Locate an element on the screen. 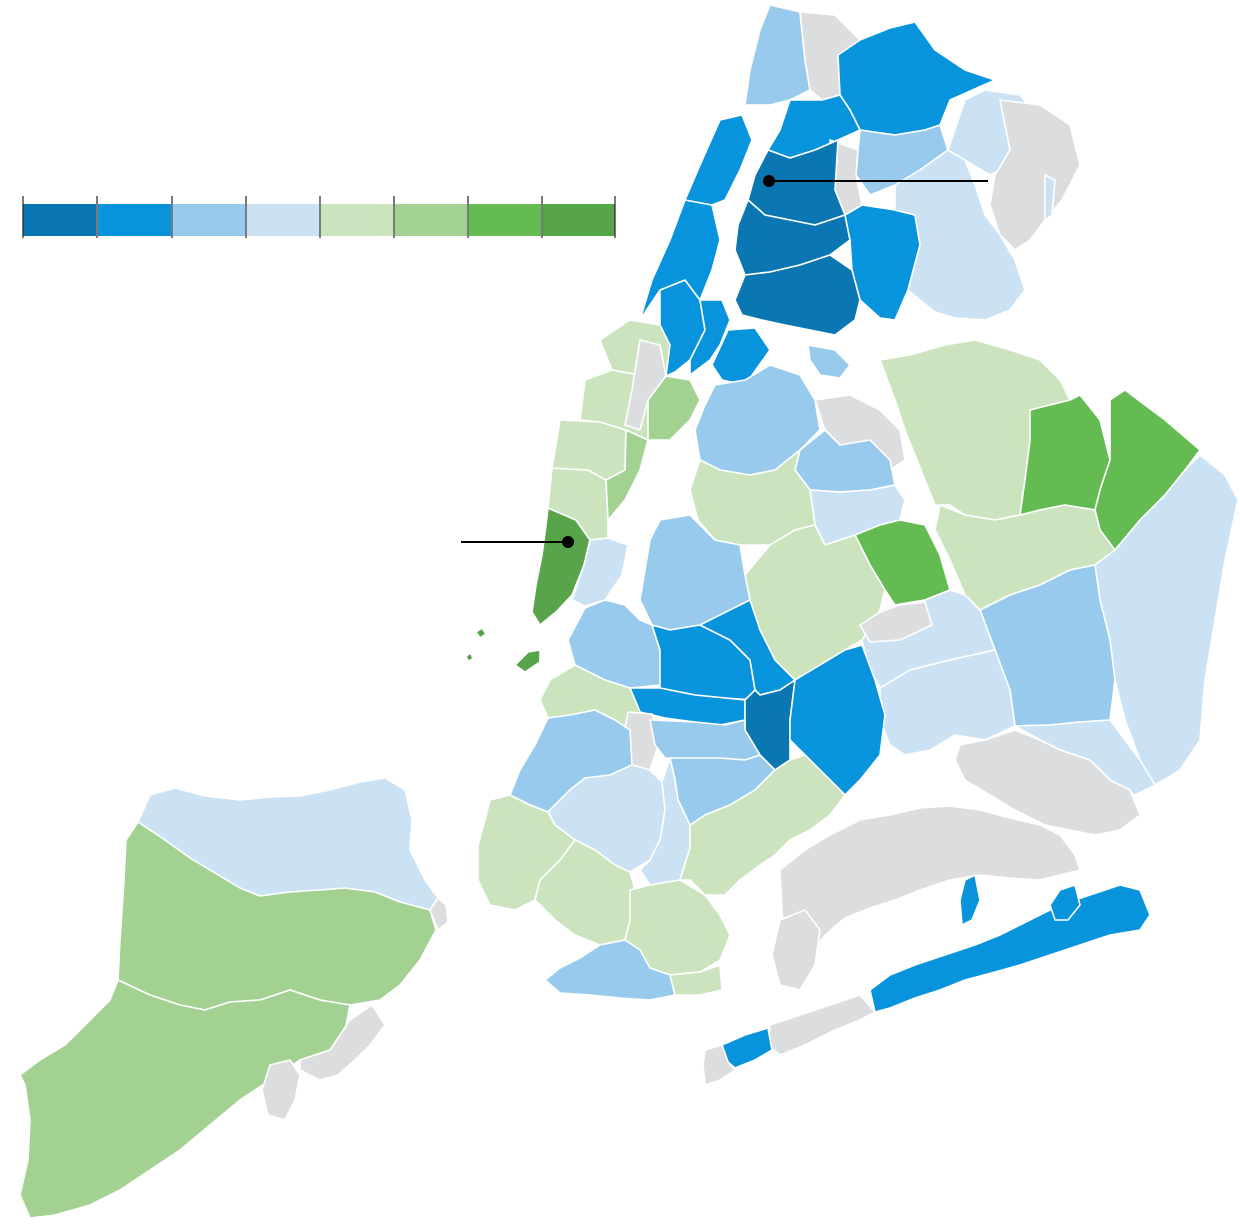 This screenshot has height=1228, width=1240. legend-ticks is located at coordinates (319, 217).